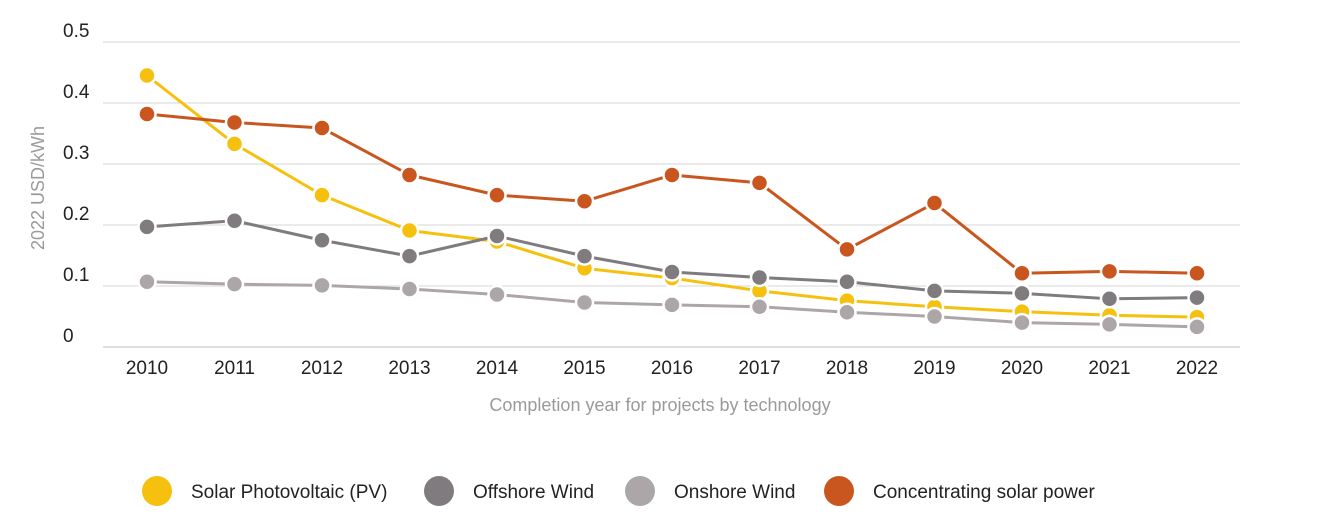 The height and width of the screenshot is (530, 1328). I want to click on x-tick-label: 2019, so click(934, 368).